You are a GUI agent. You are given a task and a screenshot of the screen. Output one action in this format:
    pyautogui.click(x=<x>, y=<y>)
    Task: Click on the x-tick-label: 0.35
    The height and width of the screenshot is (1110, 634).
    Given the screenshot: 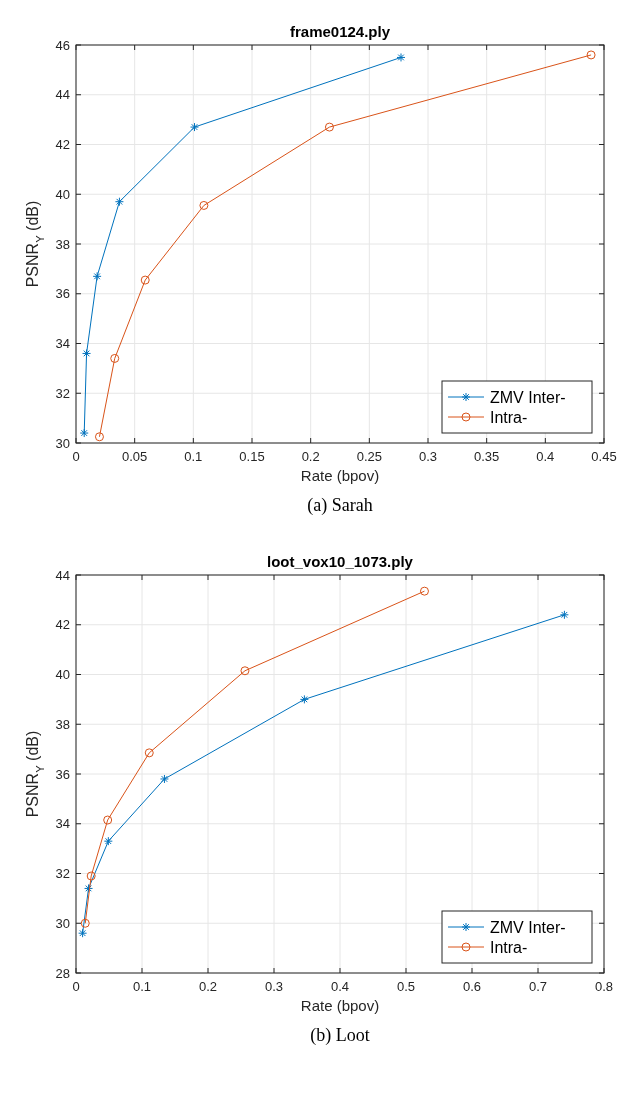 What is the action you would take?
    pyautogui.click(x=487, y=456)
    